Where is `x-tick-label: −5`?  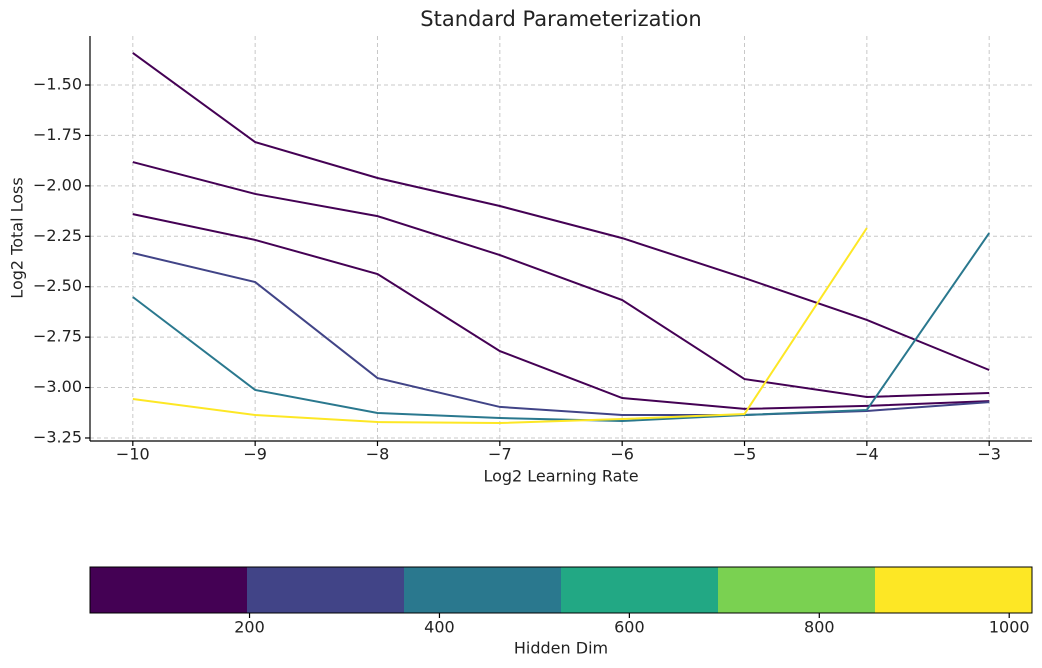 x-tick-label: −5 is located at coordinates (745, 454).